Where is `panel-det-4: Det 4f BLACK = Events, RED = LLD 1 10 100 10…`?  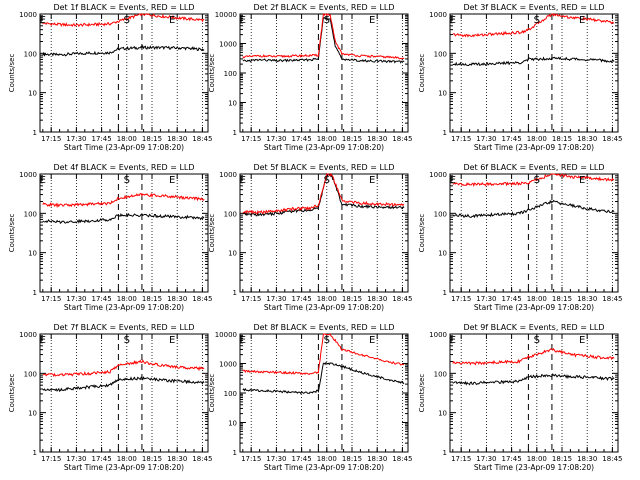
panel-det-4: Det 4f BLACK = Events, RED = LLD 1 10 100 10… is located at coordinates (110, 237).